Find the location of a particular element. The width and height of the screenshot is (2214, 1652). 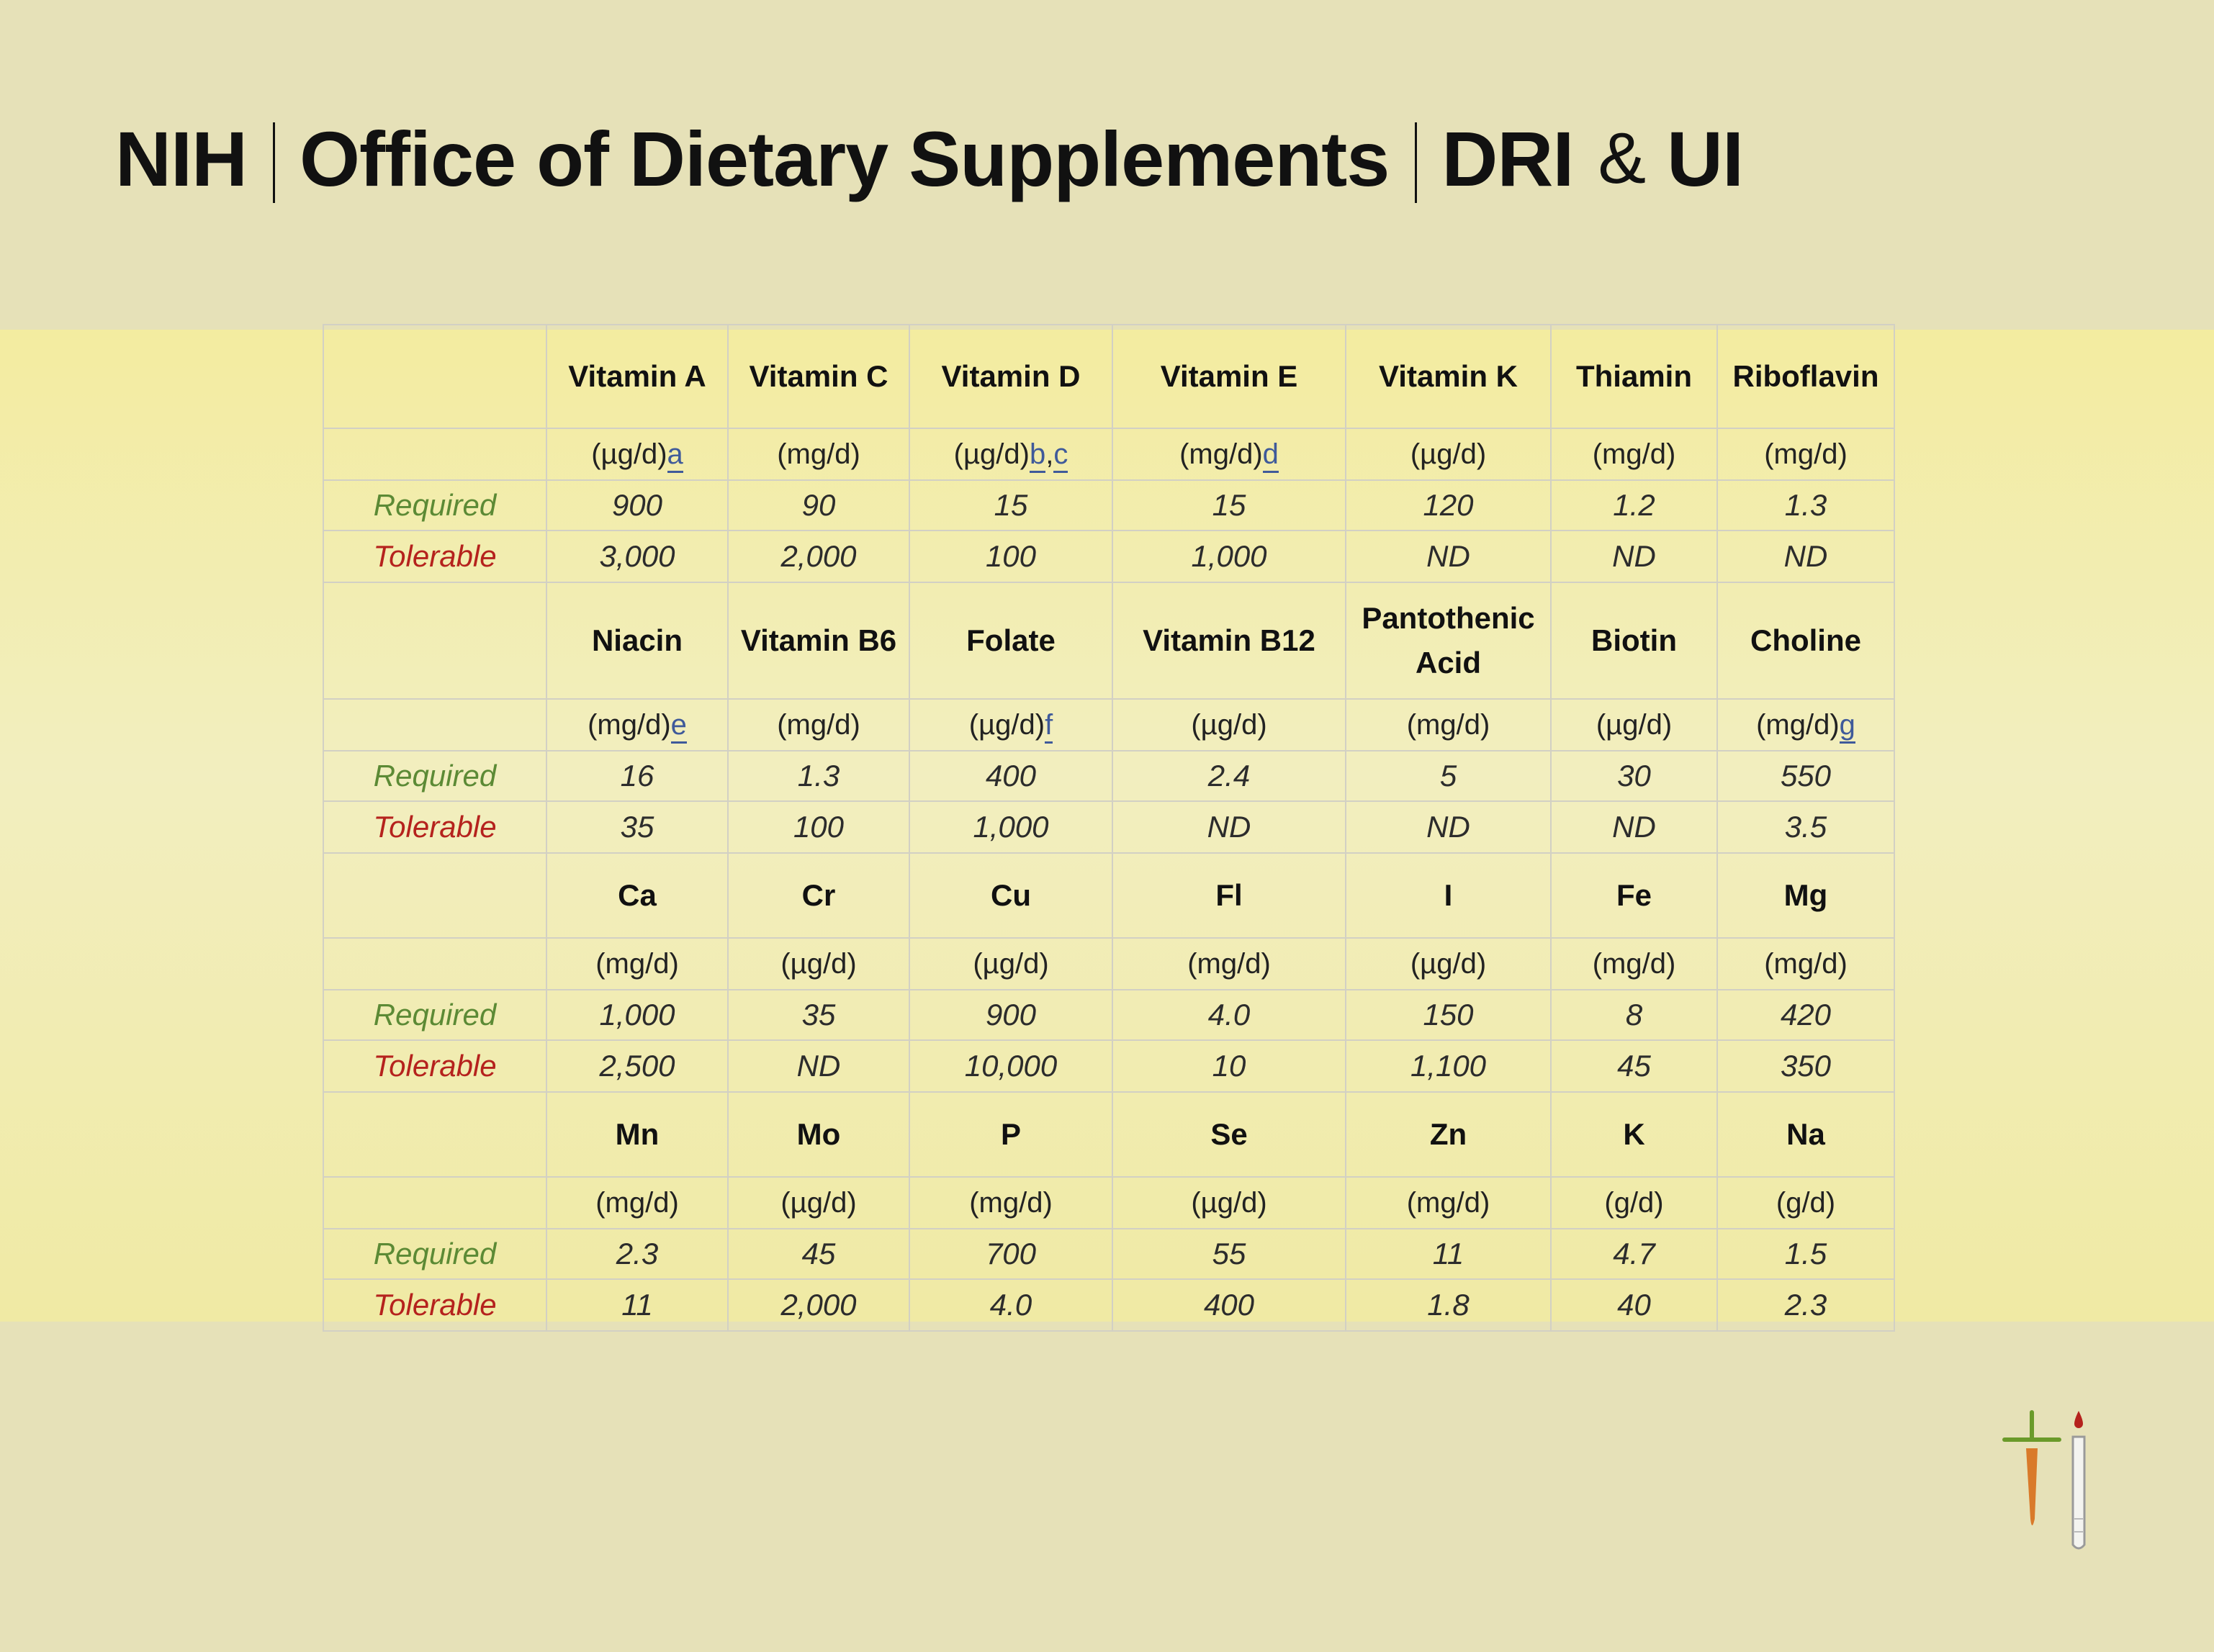

required-value: 45 is located at coordinates (818, 1254).